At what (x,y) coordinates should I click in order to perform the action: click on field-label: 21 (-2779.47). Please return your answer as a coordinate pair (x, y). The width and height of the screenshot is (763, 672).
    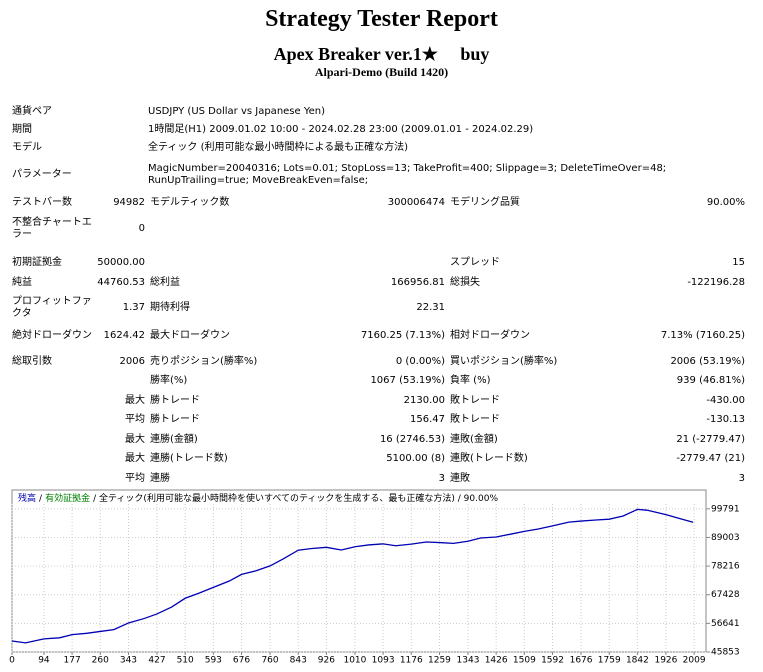
    Looking at the image, I should click on (710, 439).